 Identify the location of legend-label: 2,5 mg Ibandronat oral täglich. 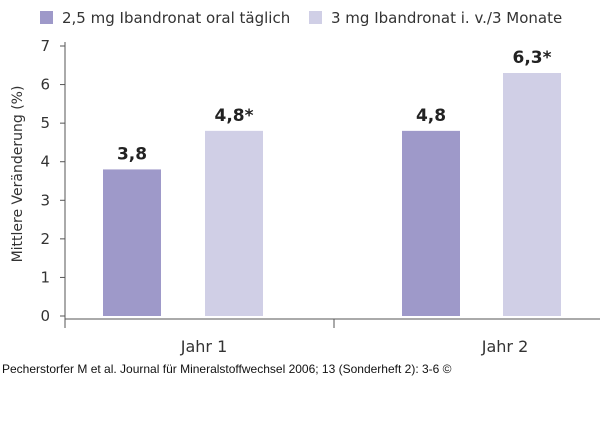
(176, 18).